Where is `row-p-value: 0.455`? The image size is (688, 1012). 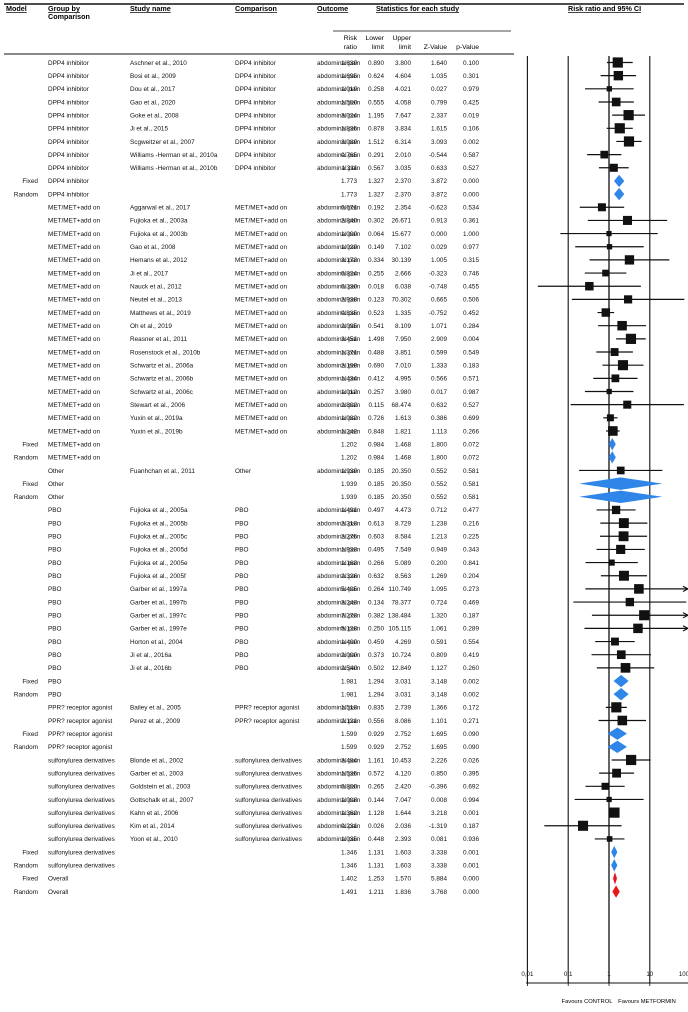
row-p-value: 0.455 is located at coordinates (471, 287).